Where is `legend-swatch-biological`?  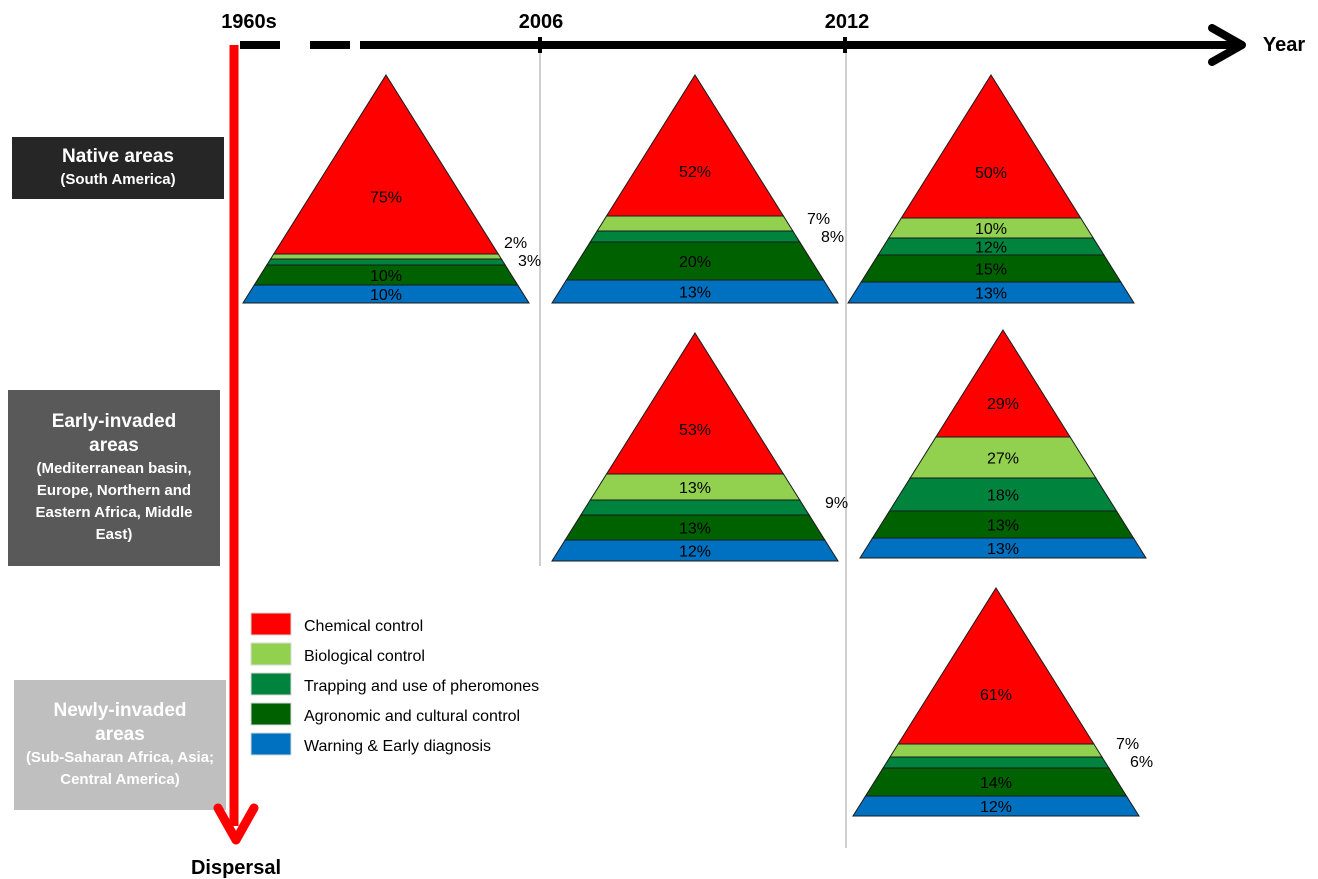
legend-swatch-biological is located at coordinates (271, 654).